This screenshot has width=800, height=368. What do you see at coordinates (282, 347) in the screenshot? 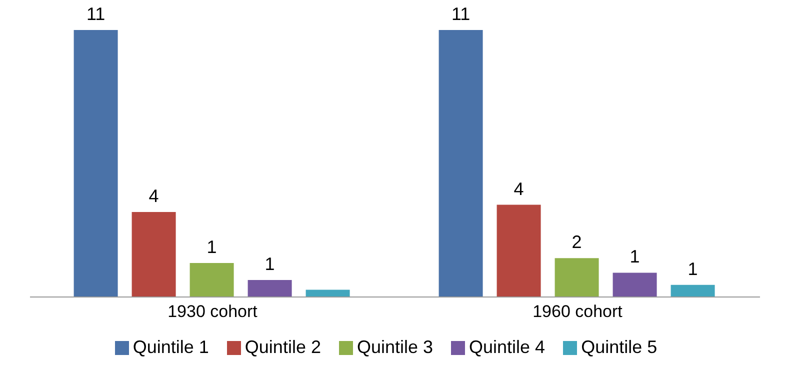
I see `legend-label: Quintile 2` at bounding box center [282, 347].